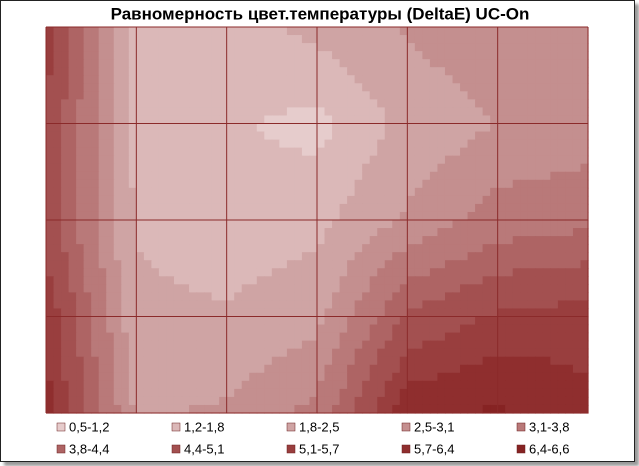 The height and width of the screenshot is (466, 639). What do you see at coordinates (453, 269) in the screenshot?
I see `contour-cell` at bounding box center [453, 269].